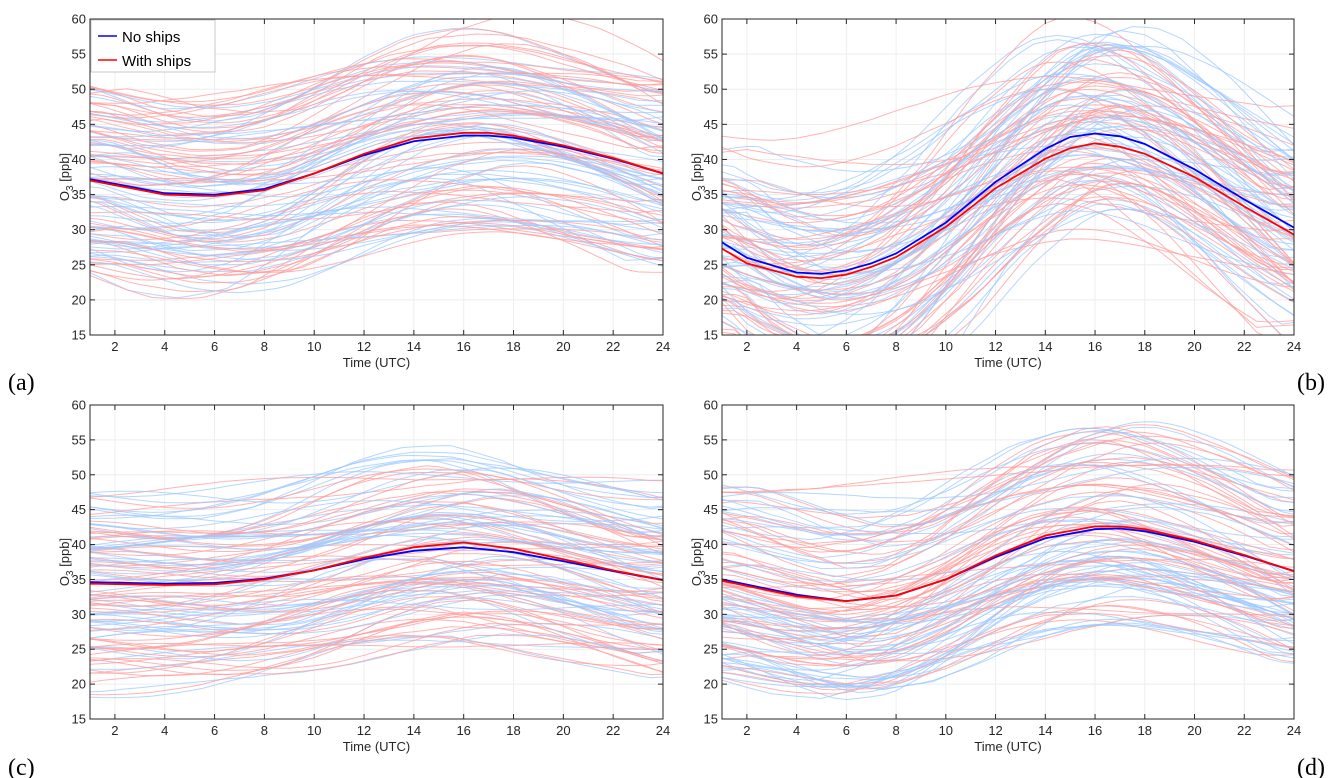 Image resolution: width=1336 pixels, height=778 pixels. Describe the element at coordinates (711, 194) in the screenshot. I see `y-tick-label: 35` at that location.